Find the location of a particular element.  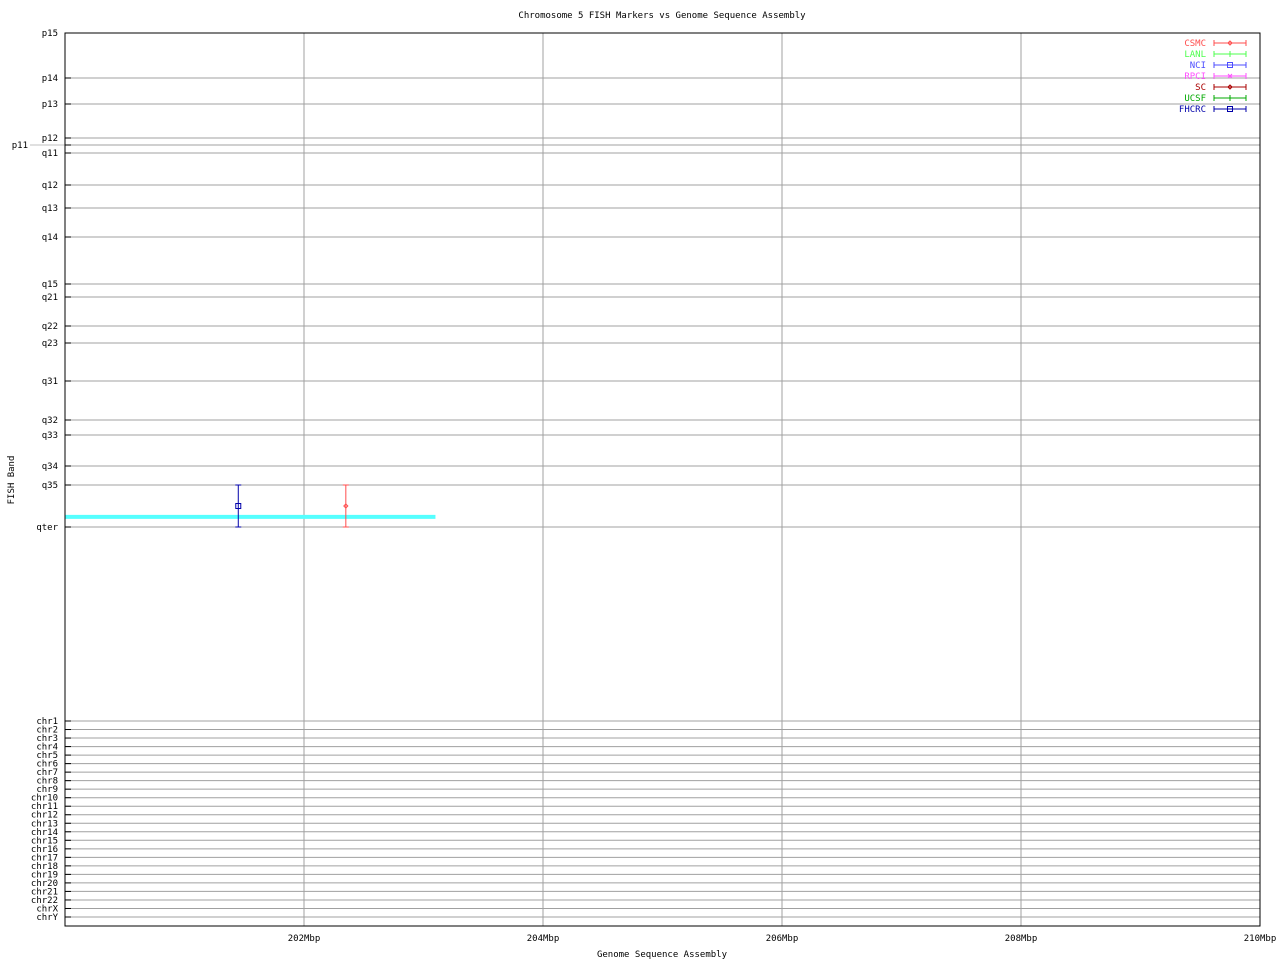

y-tick-label: chr19 is located at coordinates (44, 875).